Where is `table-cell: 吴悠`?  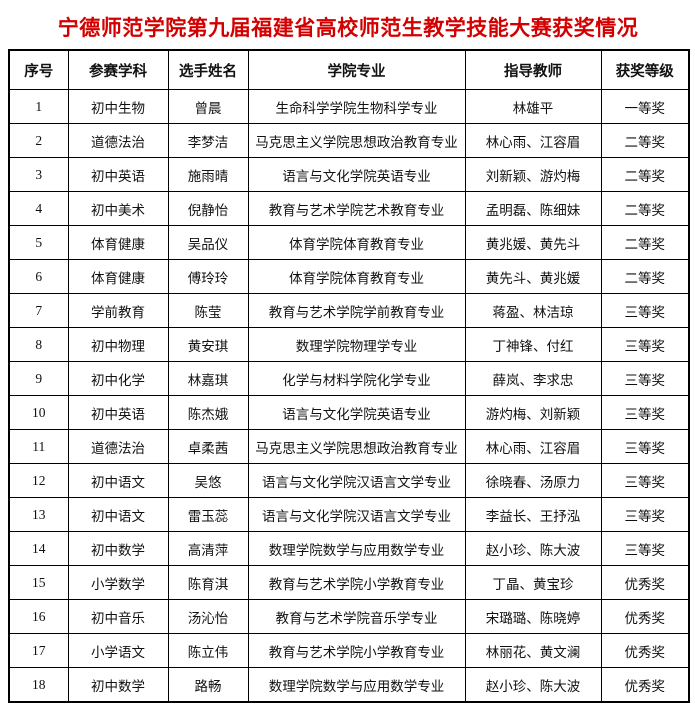
table-cell: 吴悠 is located at coordinates (208, 480).